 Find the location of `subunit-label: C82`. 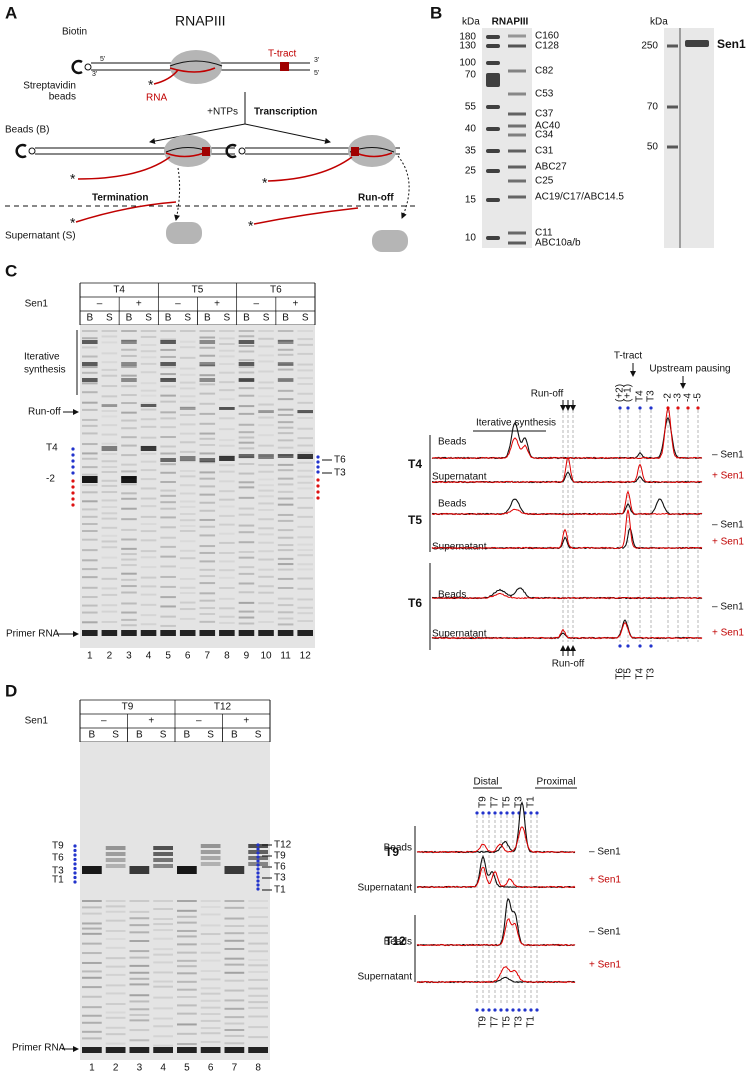

subunit-label: C82 is located at coordinates (544, 71).